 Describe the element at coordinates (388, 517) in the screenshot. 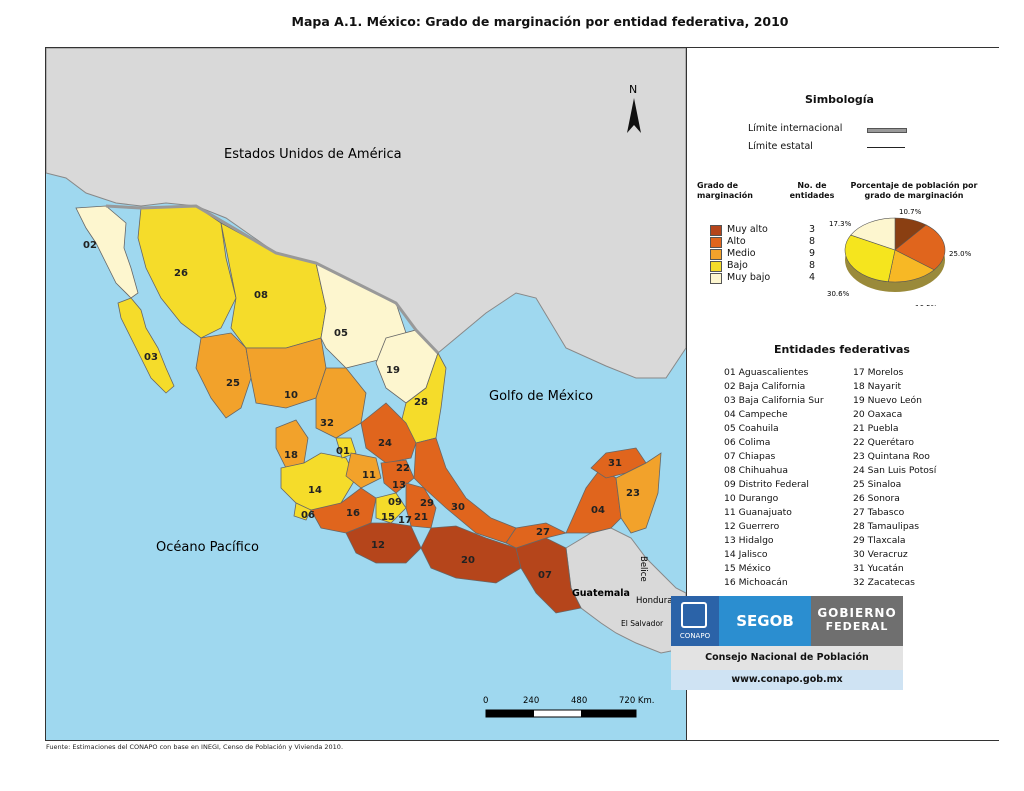

I see `label-15: 15` at that location.